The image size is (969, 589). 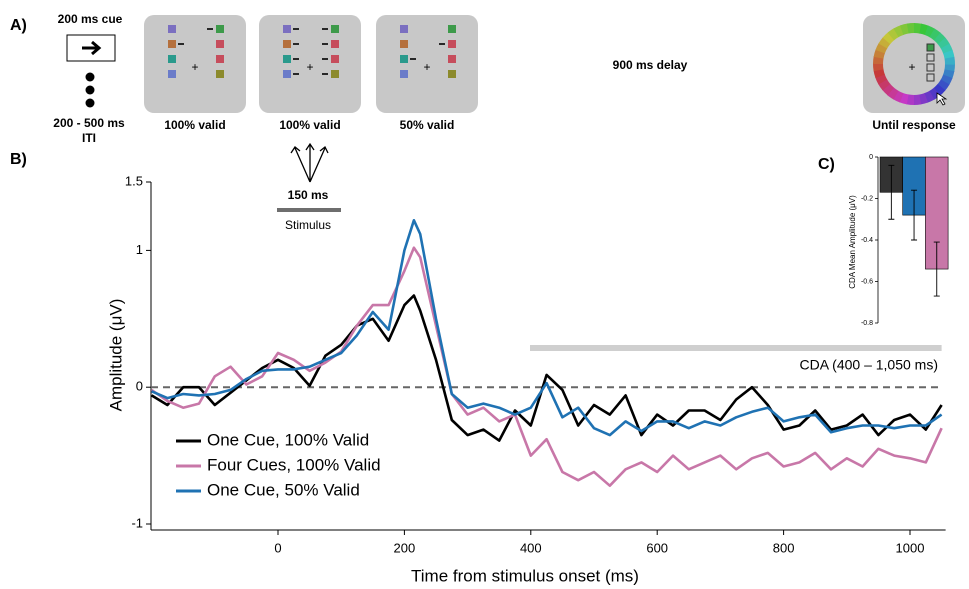 I want to click on cursor, so click(x=942, y=99).